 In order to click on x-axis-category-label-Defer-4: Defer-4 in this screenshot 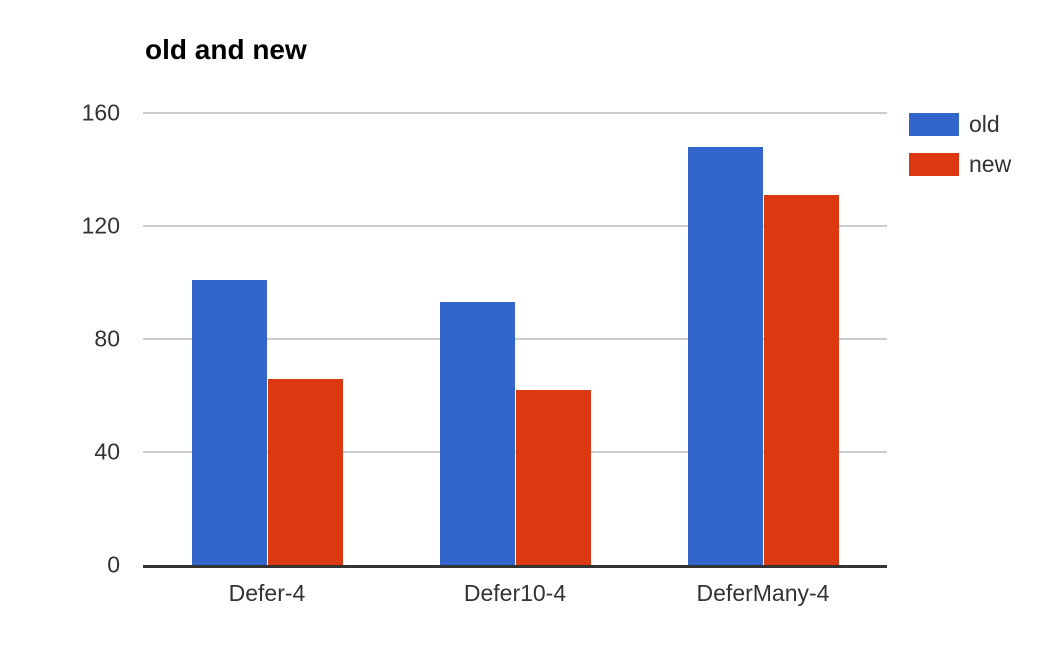, I will do `click(267, 593)`.